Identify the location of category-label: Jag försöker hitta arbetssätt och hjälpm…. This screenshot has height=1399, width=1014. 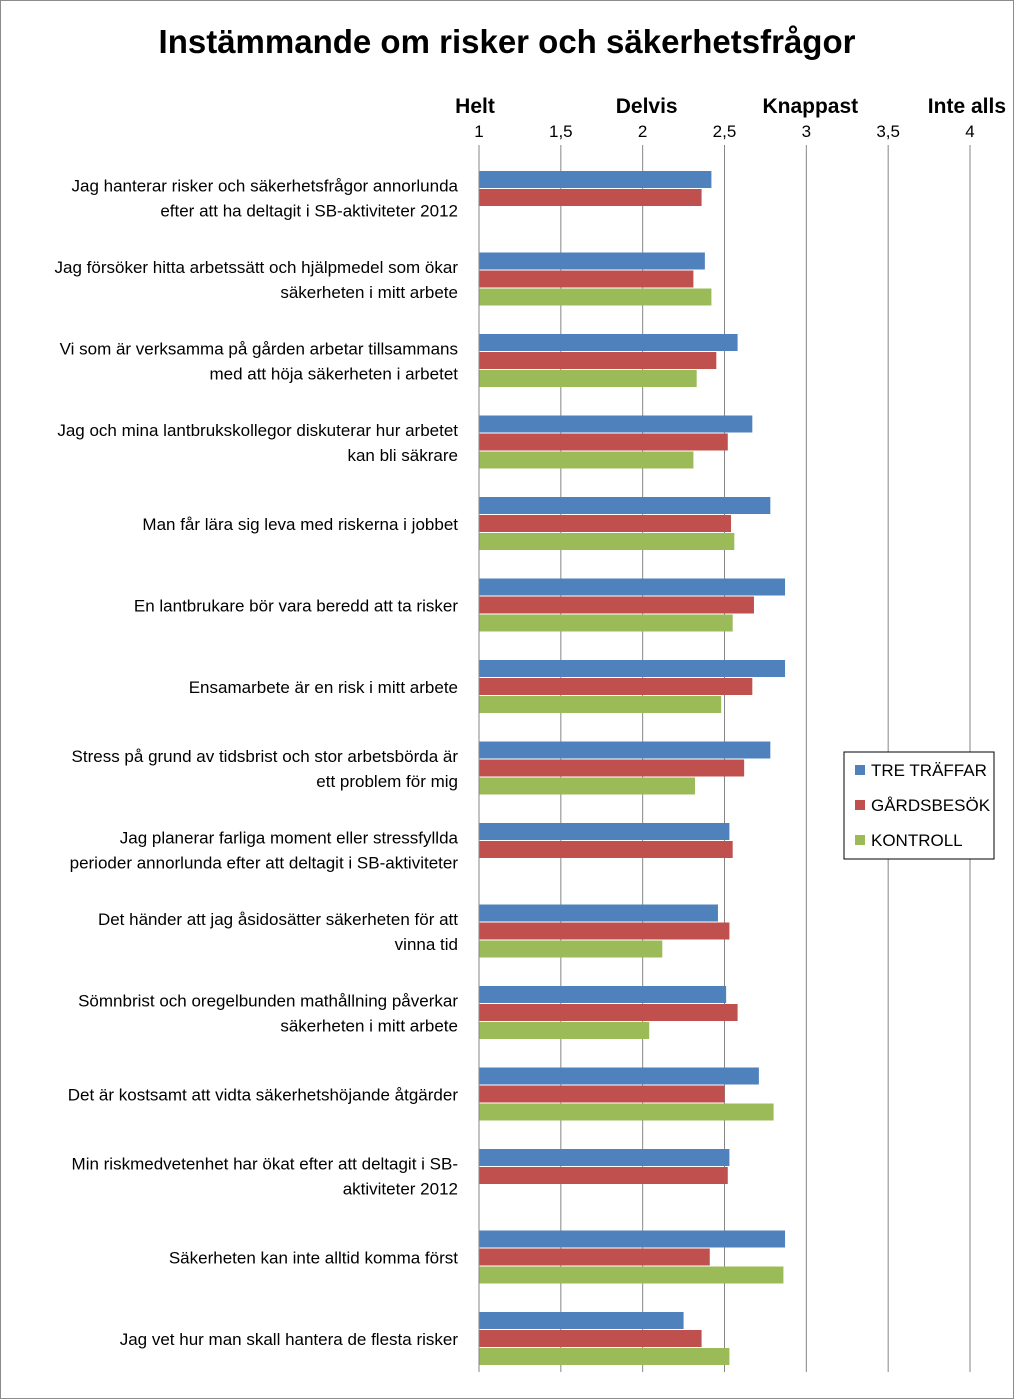
(257, 267).